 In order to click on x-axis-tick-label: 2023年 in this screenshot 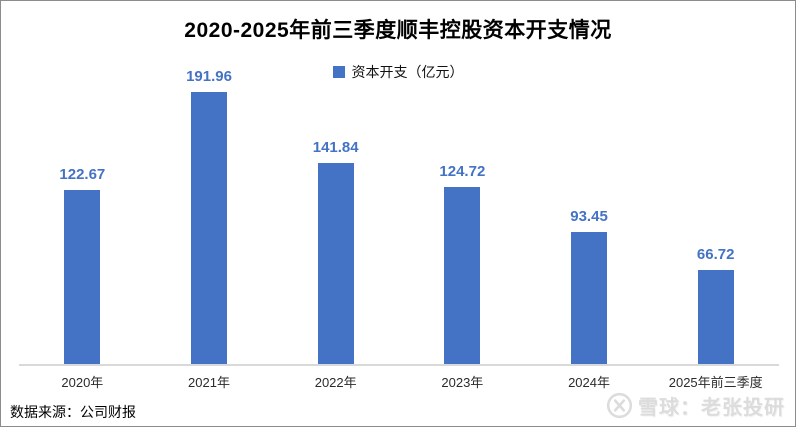, I will do `click(462, 382)`.